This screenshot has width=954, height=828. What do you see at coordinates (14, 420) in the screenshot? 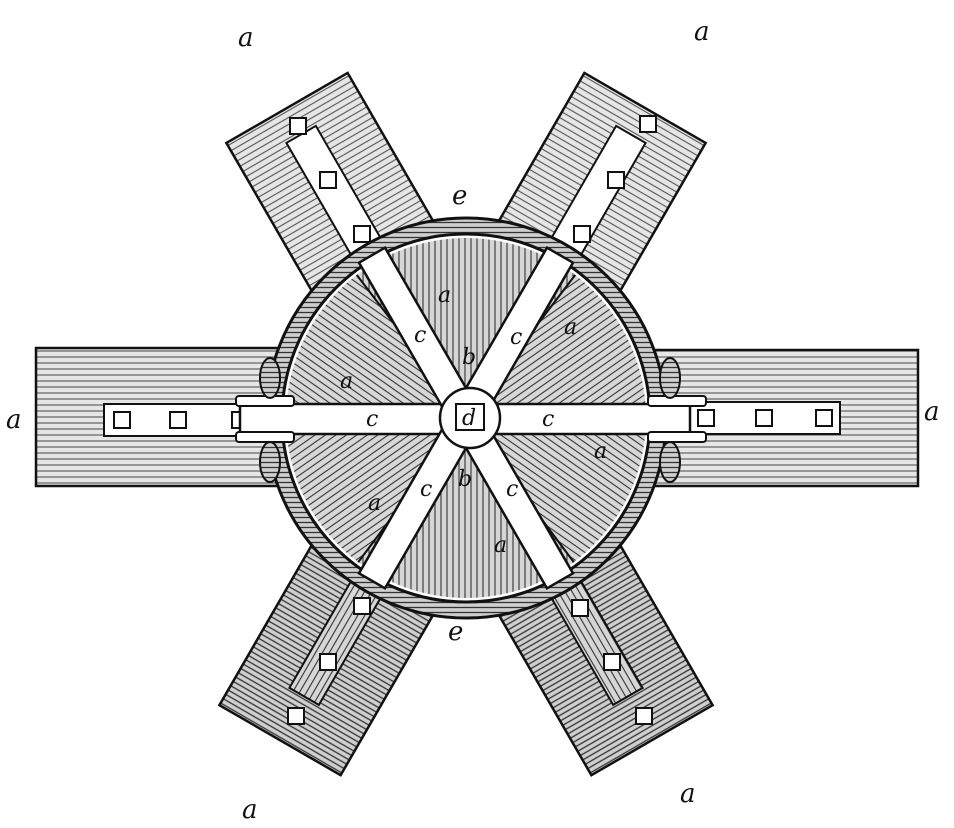
I see `label-arm-left: a` at bounding box center [14, 420].